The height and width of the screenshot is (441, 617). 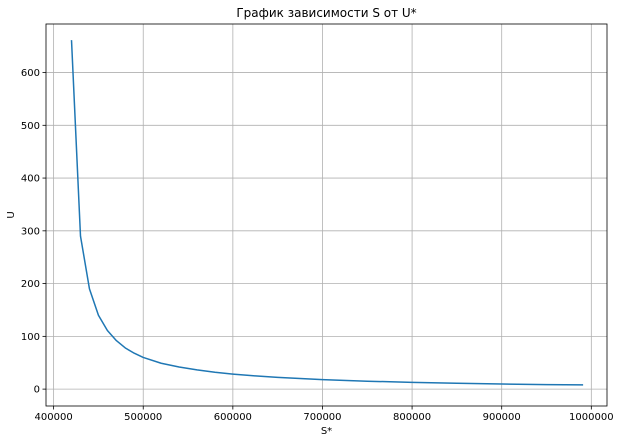 What do you see at coordinates (30, 126) in the screenshot?
I see `y-tick-label: 500` at bounding box center [30, 126].